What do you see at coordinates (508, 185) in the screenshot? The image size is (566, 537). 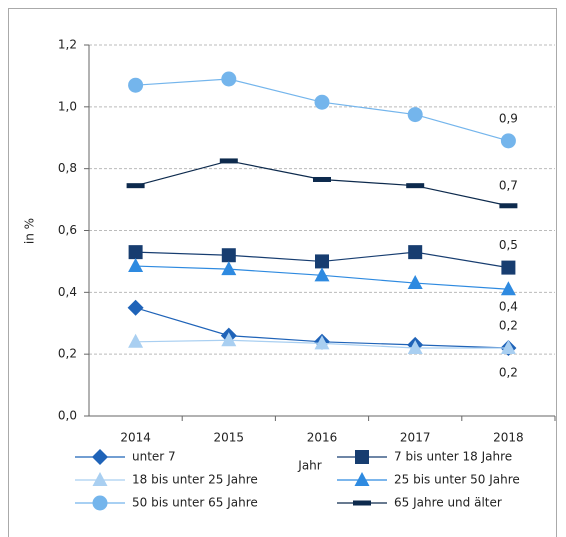 I see `value-label: 0,7` at bounding box center [508, 185].